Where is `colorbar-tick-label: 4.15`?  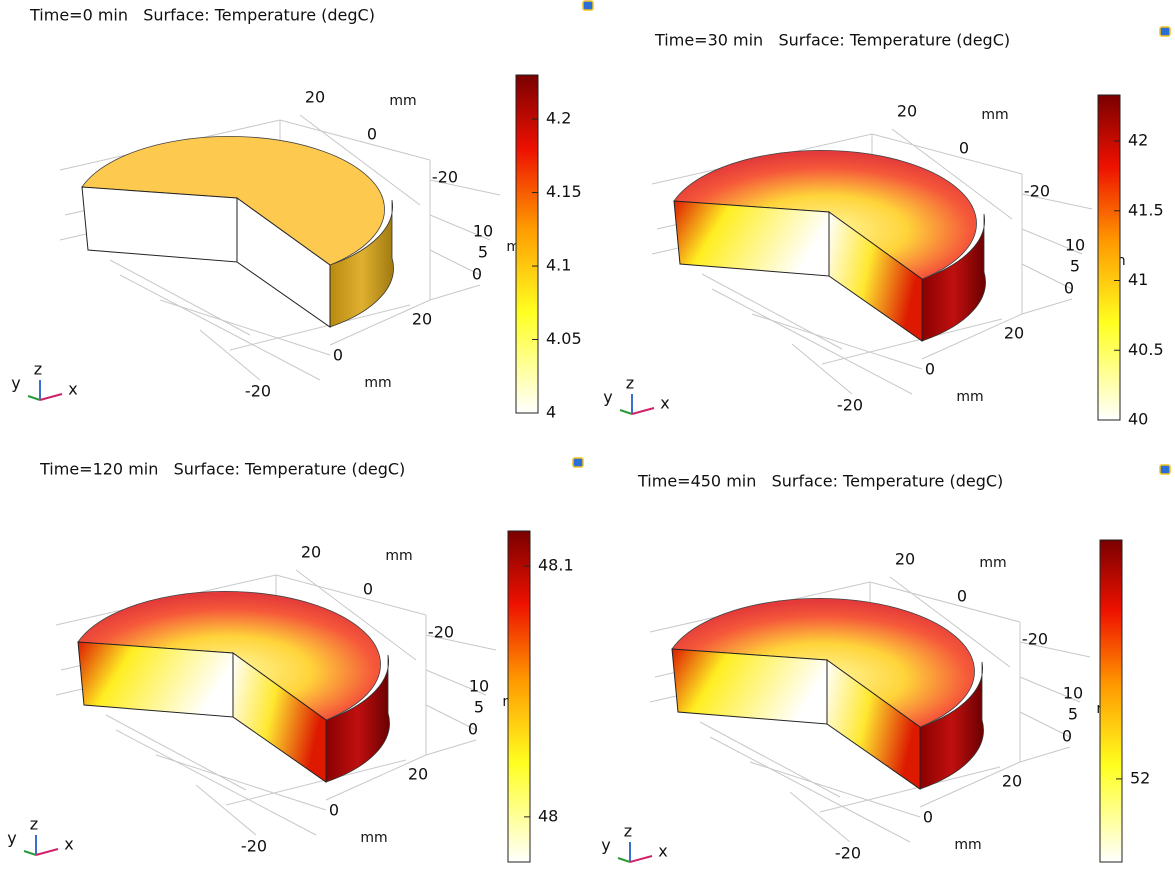
colorbar-tick-label: 4.15 is located at coordinates (564, 191).